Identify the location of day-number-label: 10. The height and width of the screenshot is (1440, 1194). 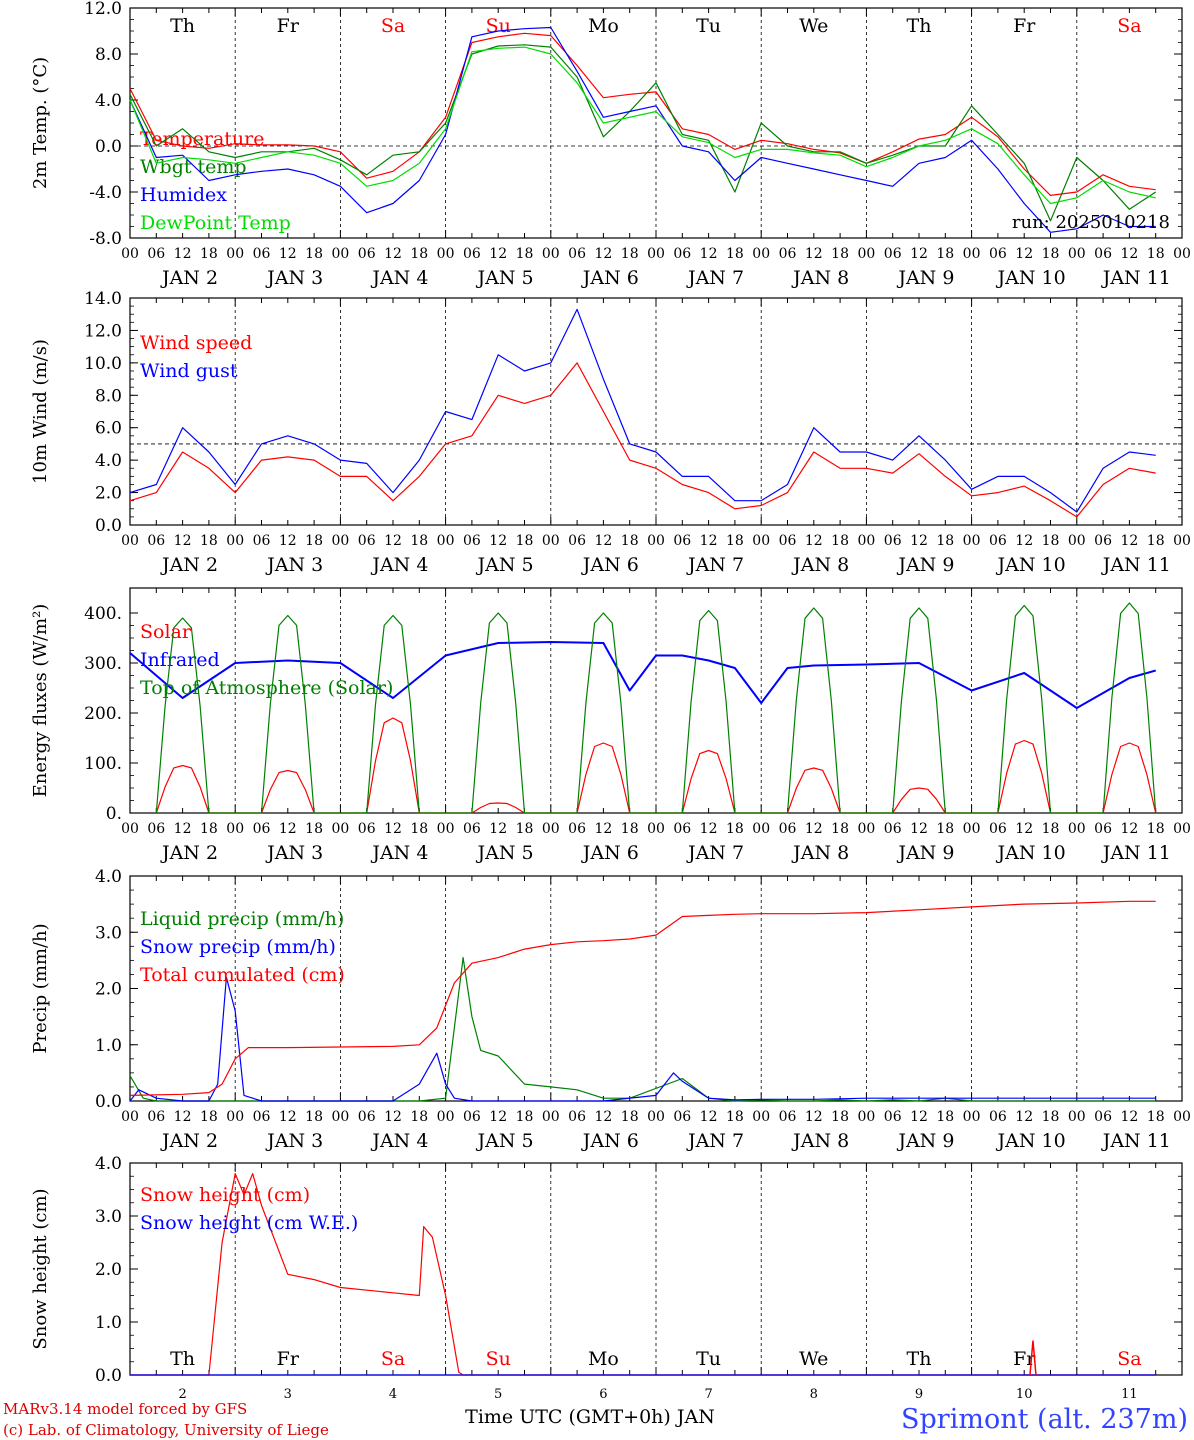
(1024, 1394).